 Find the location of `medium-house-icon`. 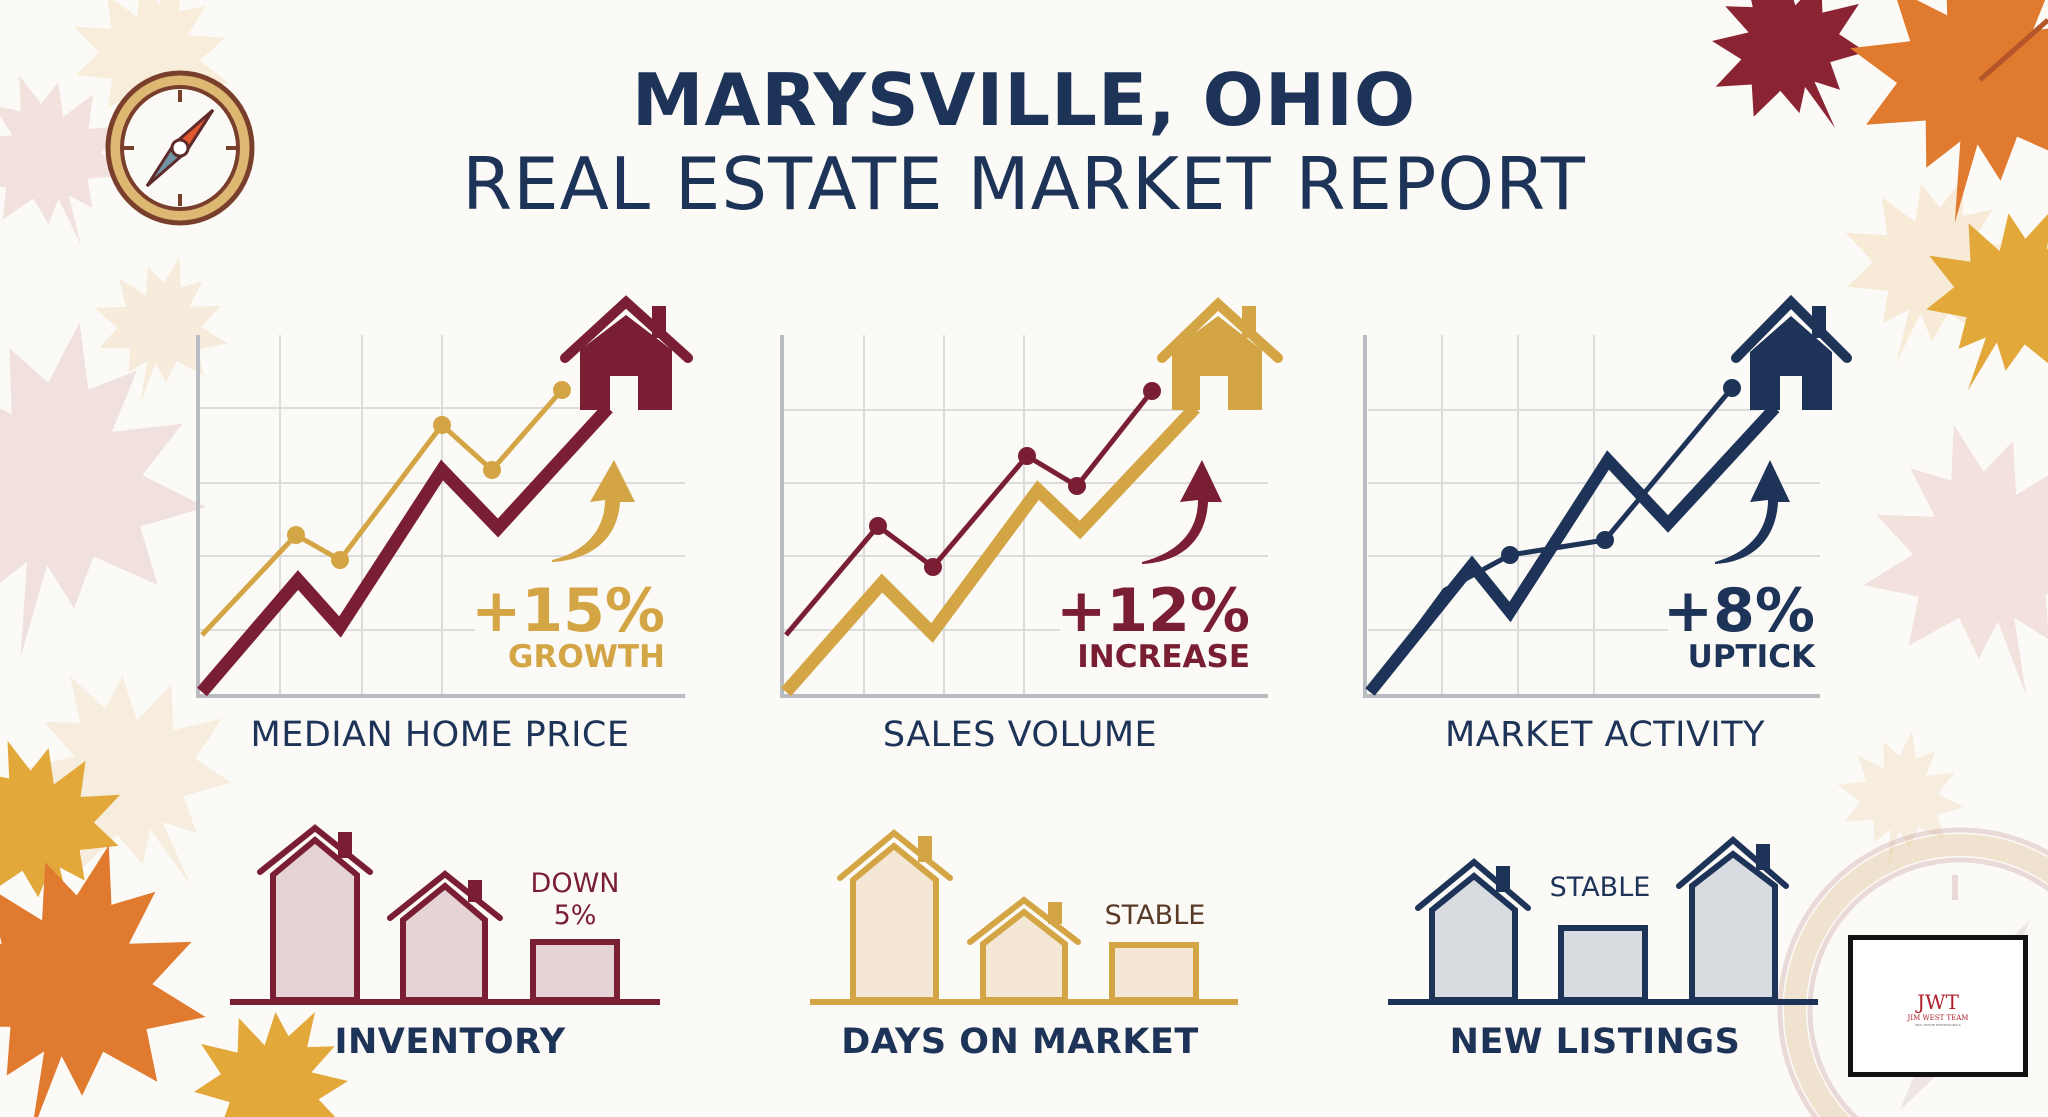

medium-house-icon is located at coordinates (444, 942).